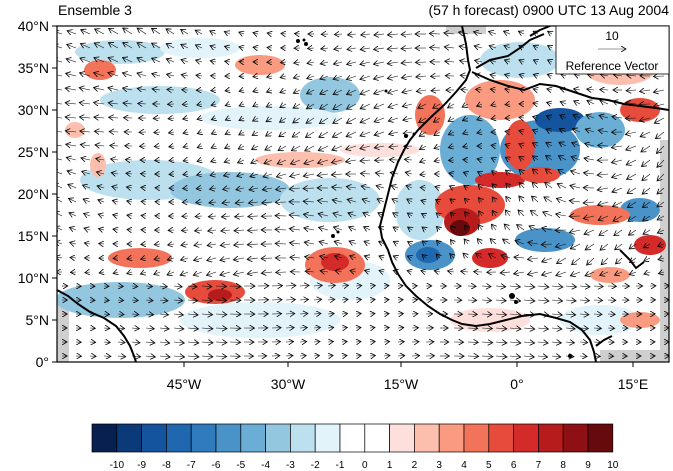 The height and width of the screenshot is (471, 673). I want to click on mask-region, so click(664, 250).